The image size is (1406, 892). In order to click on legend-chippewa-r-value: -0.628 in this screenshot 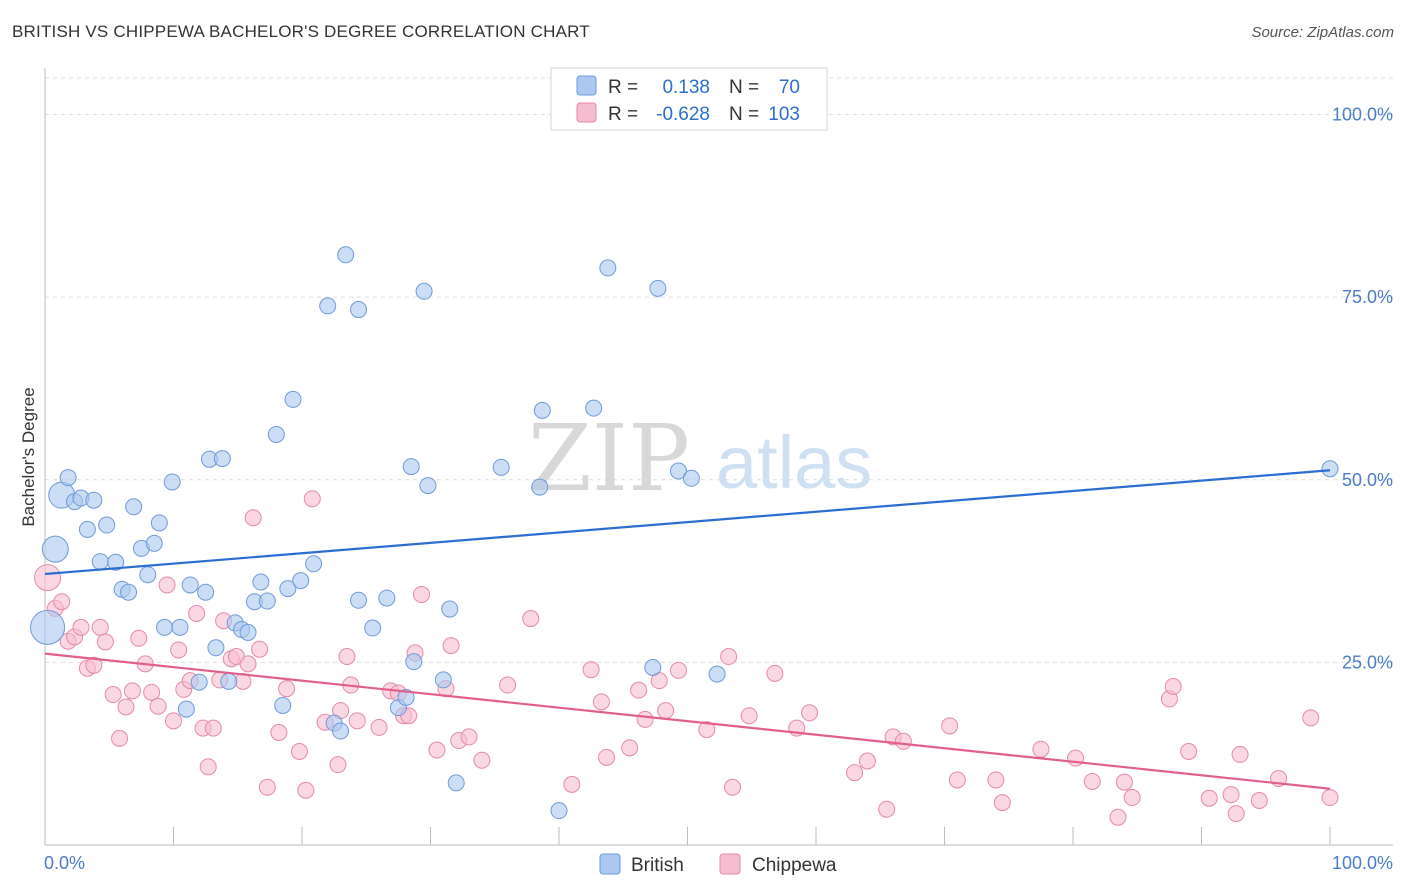, I will do `click(683, 114)`.